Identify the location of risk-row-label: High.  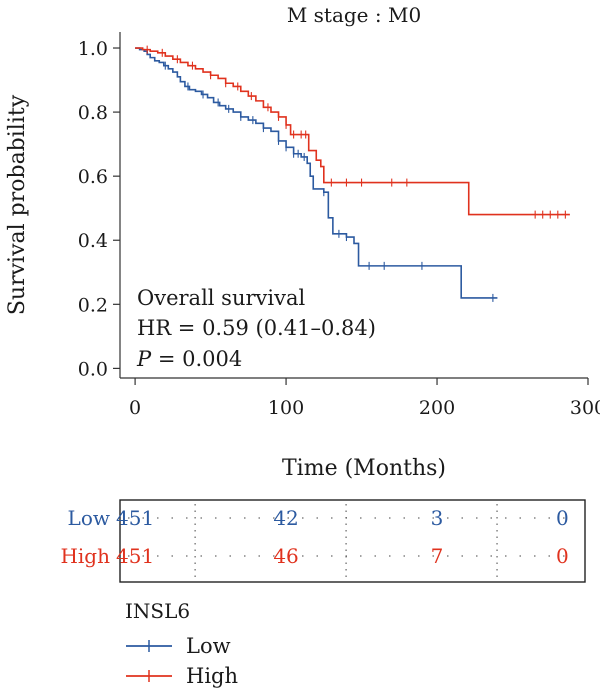
(85, 556).